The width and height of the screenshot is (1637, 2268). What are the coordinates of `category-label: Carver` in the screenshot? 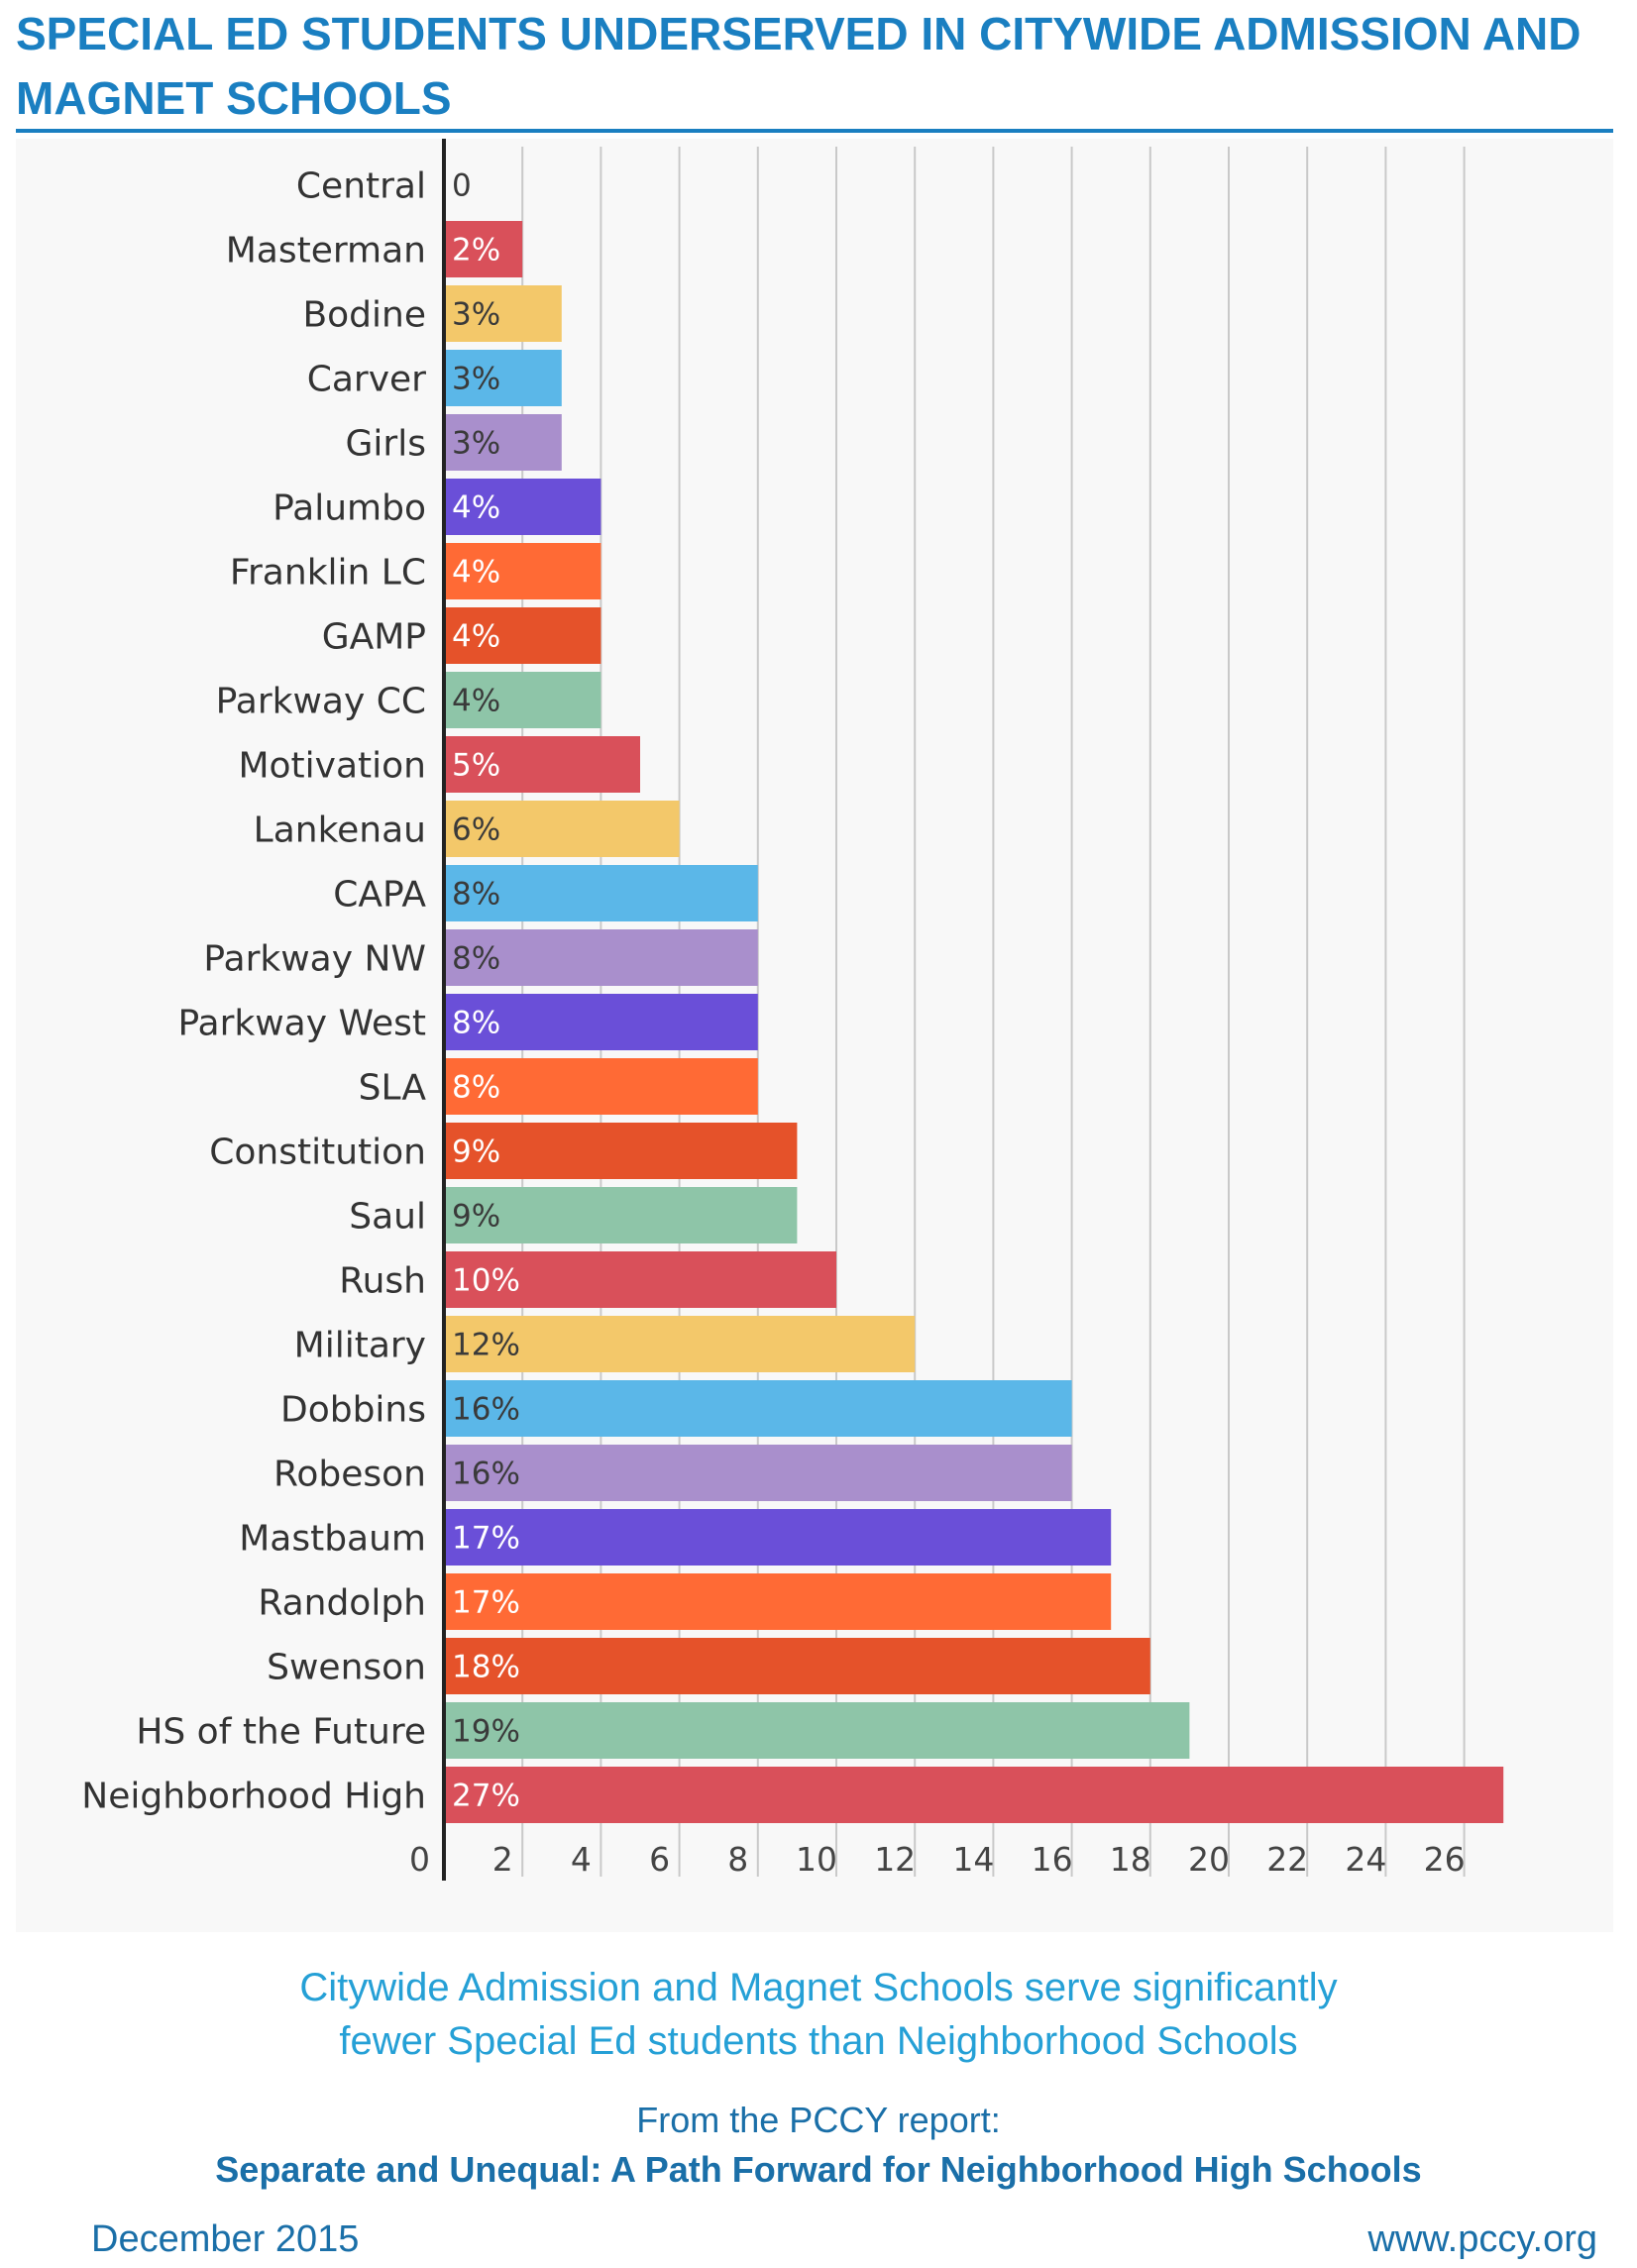 It's located at (366, 380).